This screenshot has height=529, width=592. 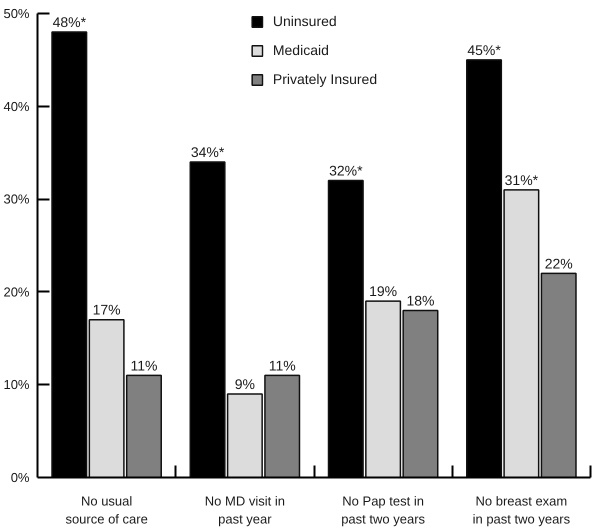 What do you see at coordinates (244, 384) in the screenshot?
I see `data-label: 9%` at bounding box center [244, 384].